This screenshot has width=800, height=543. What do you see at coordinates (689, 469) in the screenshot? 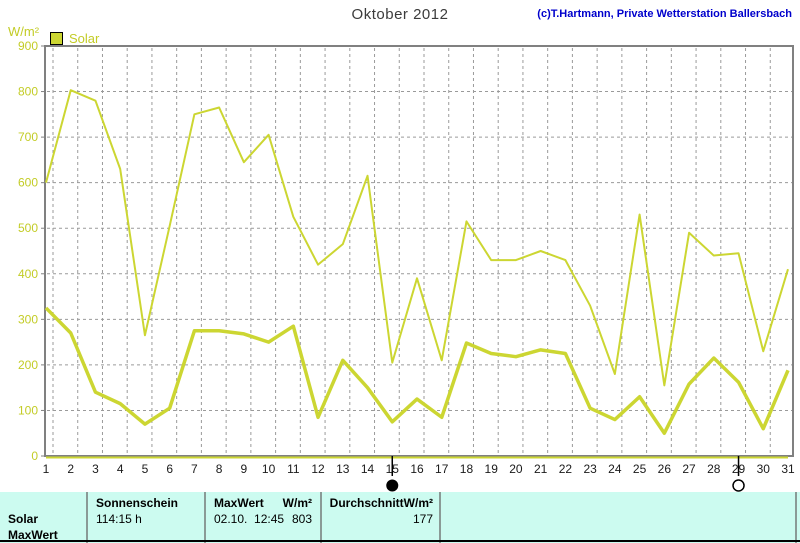
I see `x-day-label: 27` at bounding box center [689, 469].